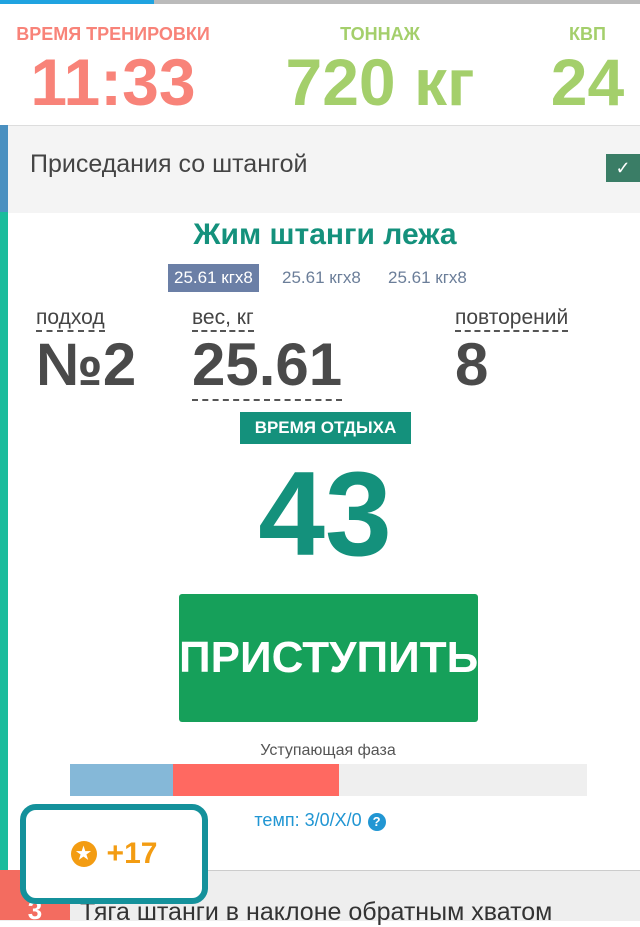 This screenshot has width=640, height=927. What do you see at coordinates (86, 364) in the screenshot?
I see `set-value: №2` at bounding box center [86, 364].